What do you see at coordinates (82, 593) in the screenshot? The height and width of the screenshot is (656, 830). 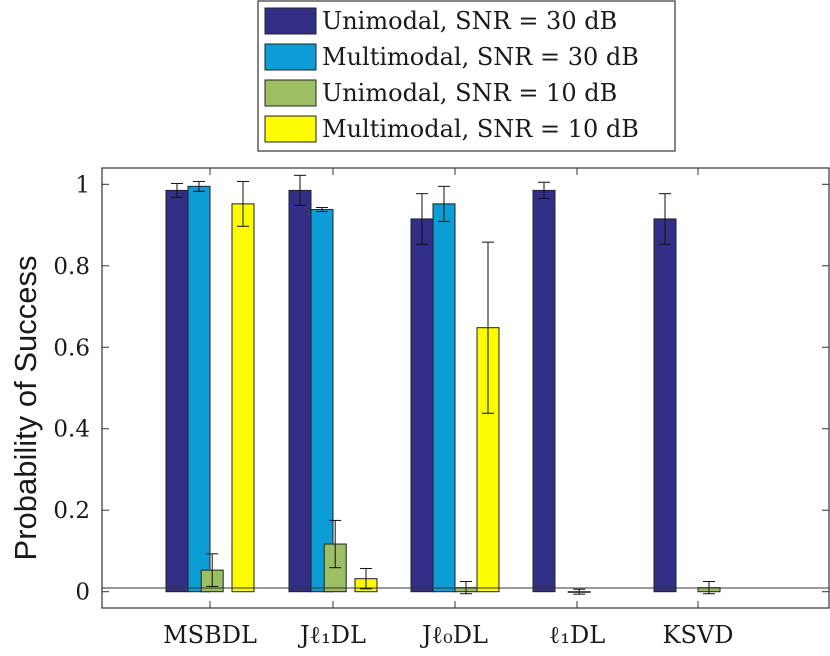 I see `y-tick-label: 0` at bounding box center [82, 593].